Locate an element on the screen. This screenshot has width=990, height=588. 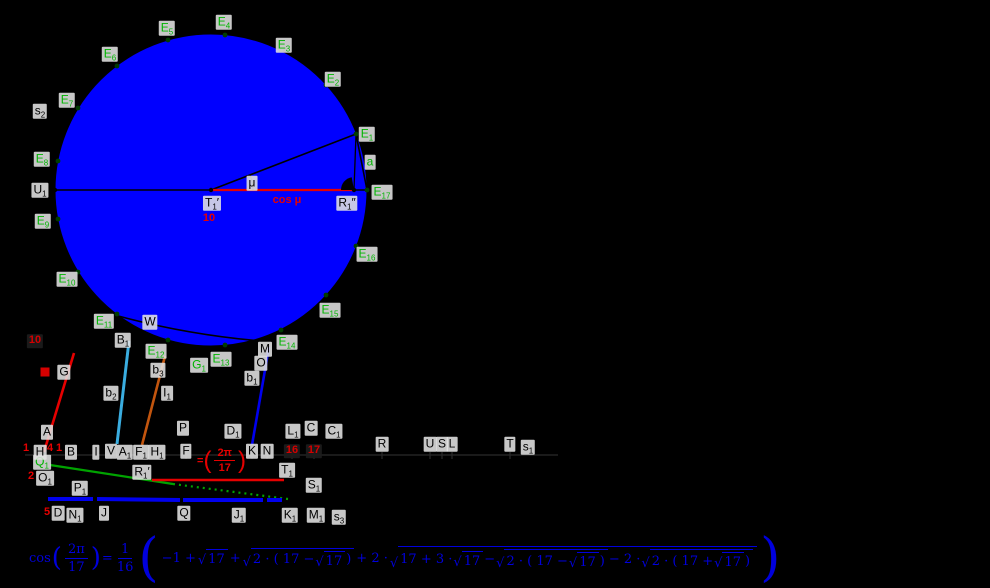
label-10: 10 is located at coordinates (35, 341).